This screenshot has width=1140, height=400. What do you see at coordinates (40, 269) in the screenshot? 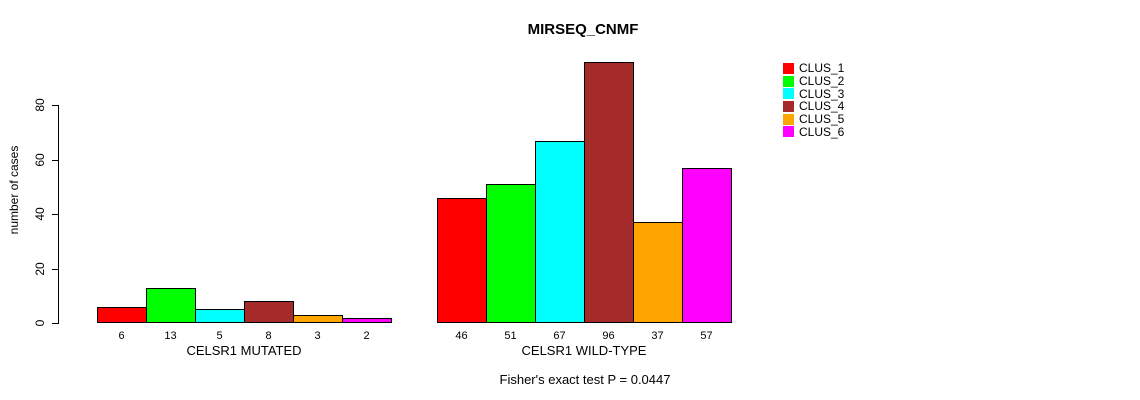
I see `y-tick-label: 20` at bounding box center [40, 269].